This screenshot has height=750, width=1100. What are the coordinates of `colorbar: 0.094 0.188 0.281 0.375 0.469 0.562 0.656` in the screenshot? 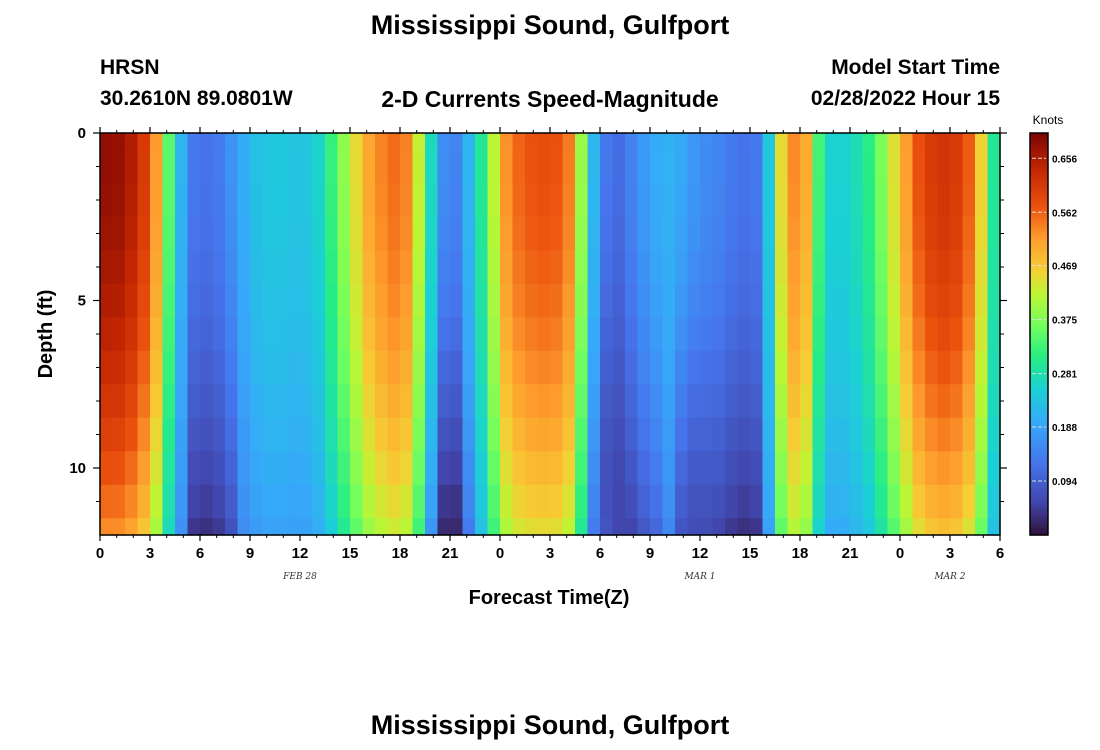 It's located at (1053, 334).